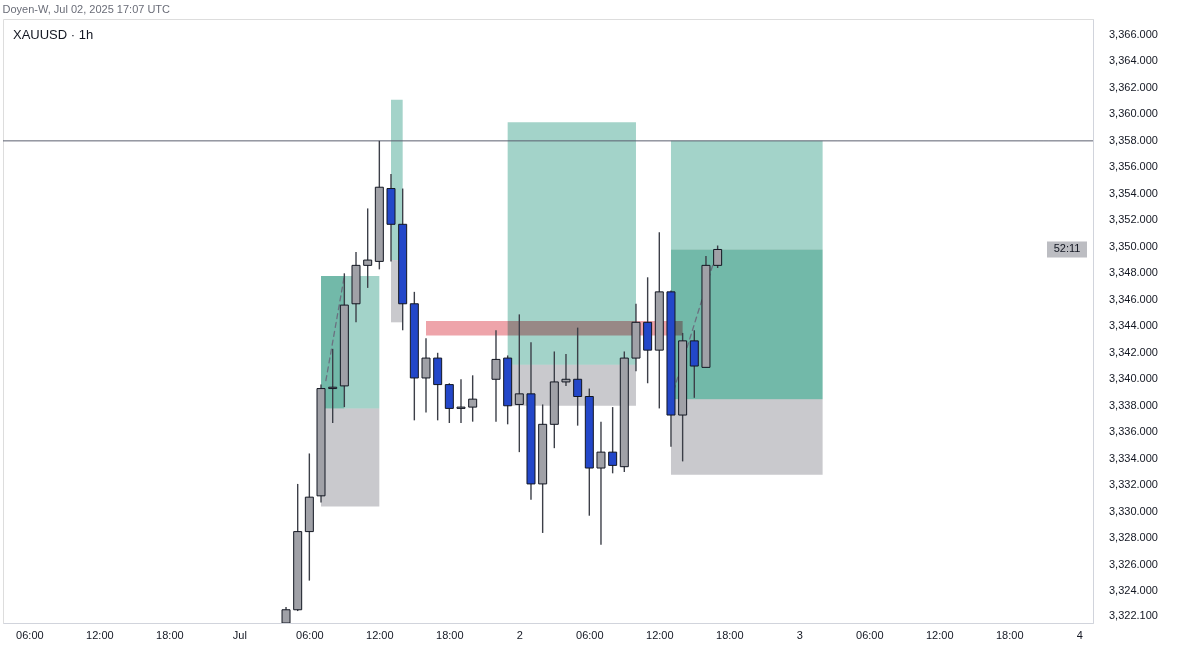 This screenshot has height=661, width=1200. What do you see at coordinates (519, 634) in the screenshot?
I see `x-tick-label: 2` at bounding box center [519, 634].